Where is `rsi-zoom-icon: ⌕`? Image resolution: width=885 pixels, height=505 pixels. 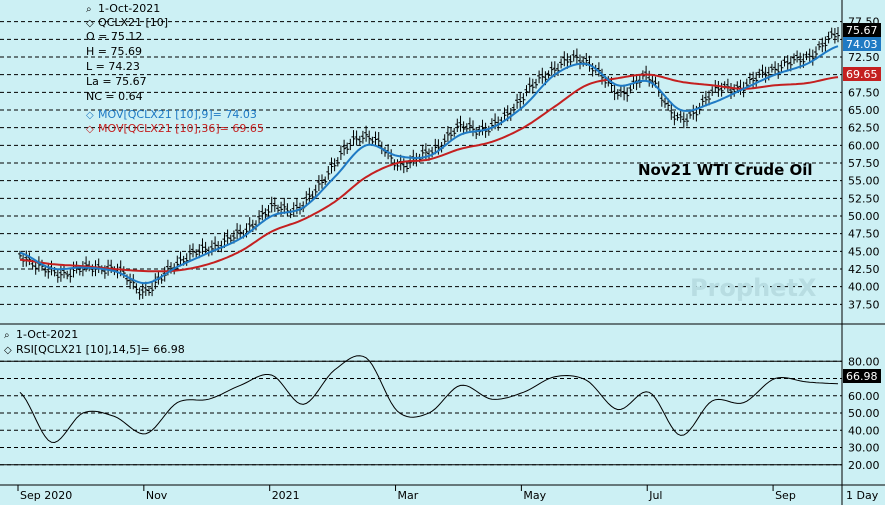
rsi-zoom-icon: ⌕ is located at coordinates (7, 335).